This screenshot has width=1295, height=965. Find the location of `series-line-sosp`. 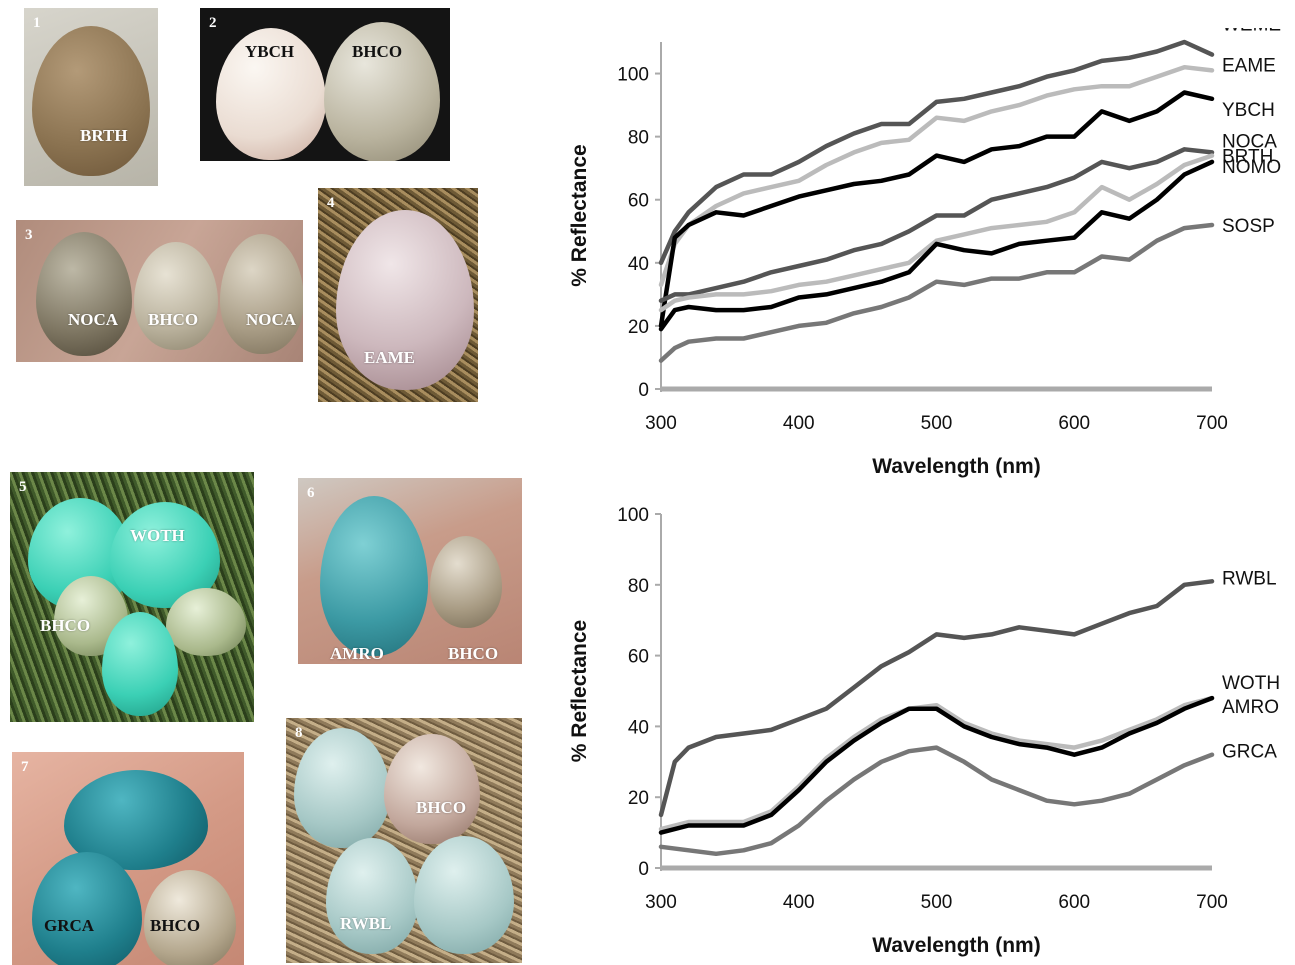

series-line-sosp is located at coordinates (936, 292).